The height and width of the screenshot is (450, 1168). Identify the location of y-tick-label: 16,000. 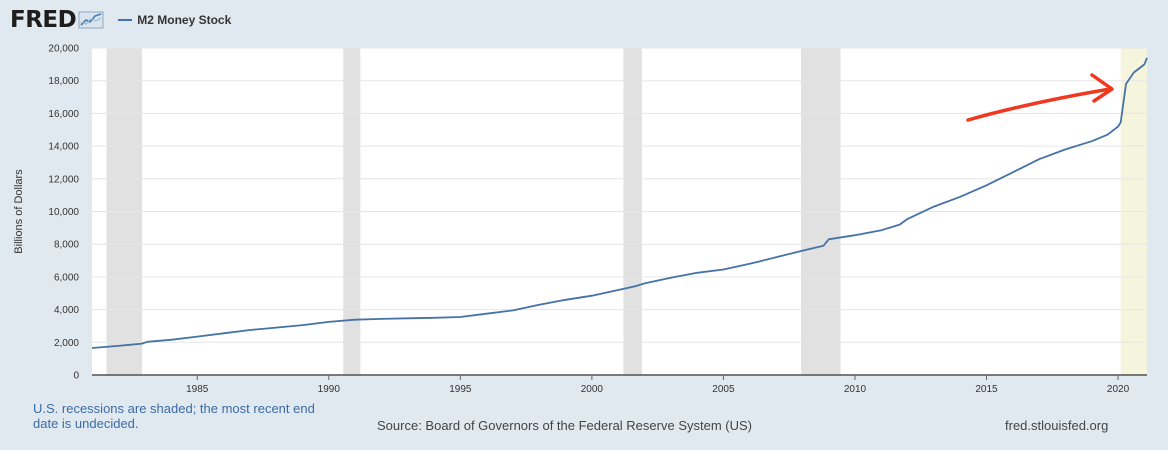
(63, 114).